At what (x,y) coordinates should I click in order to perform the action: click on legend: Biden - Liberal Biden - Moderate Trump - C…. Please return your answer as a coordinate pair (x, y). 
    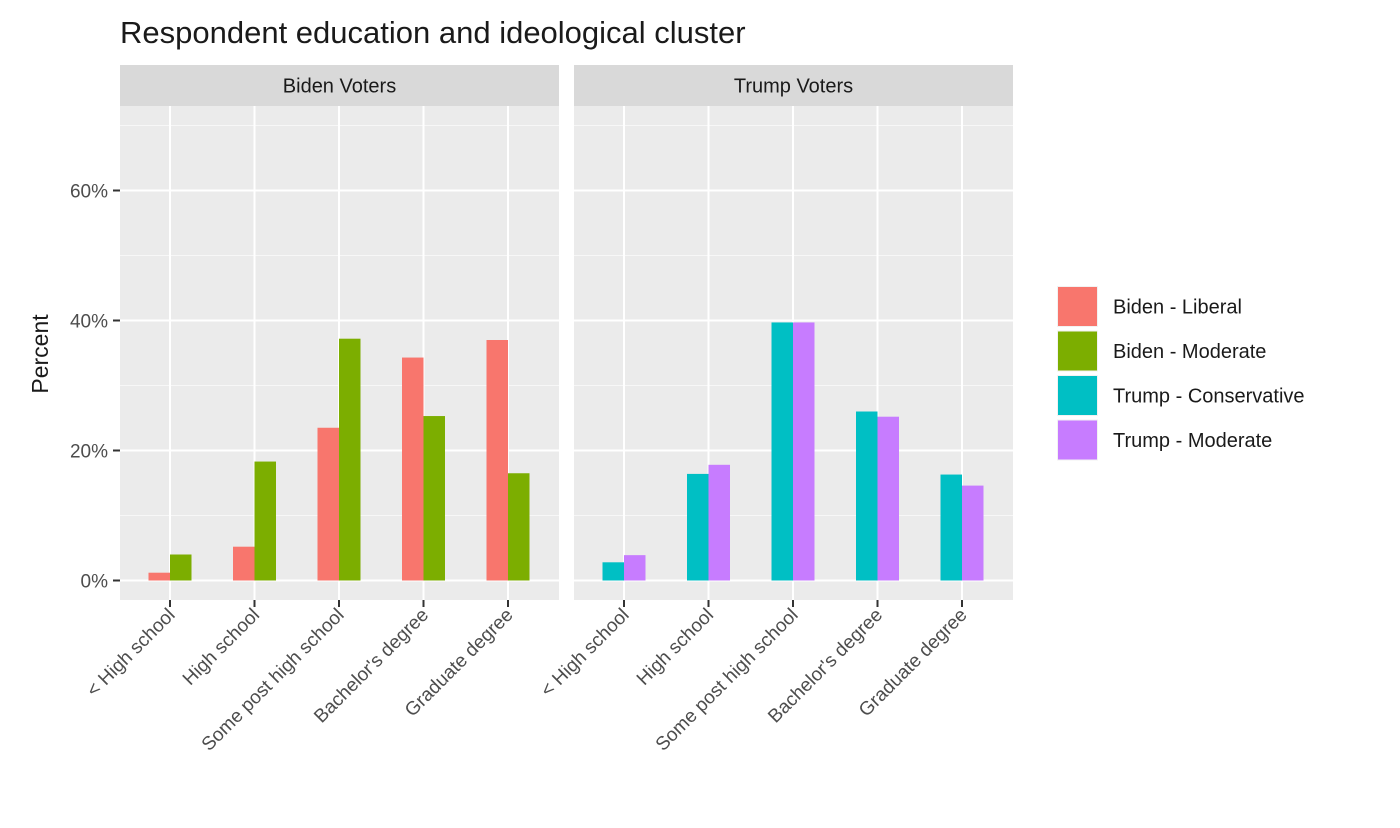
    Looking at the image, I should click on (1181, 373).